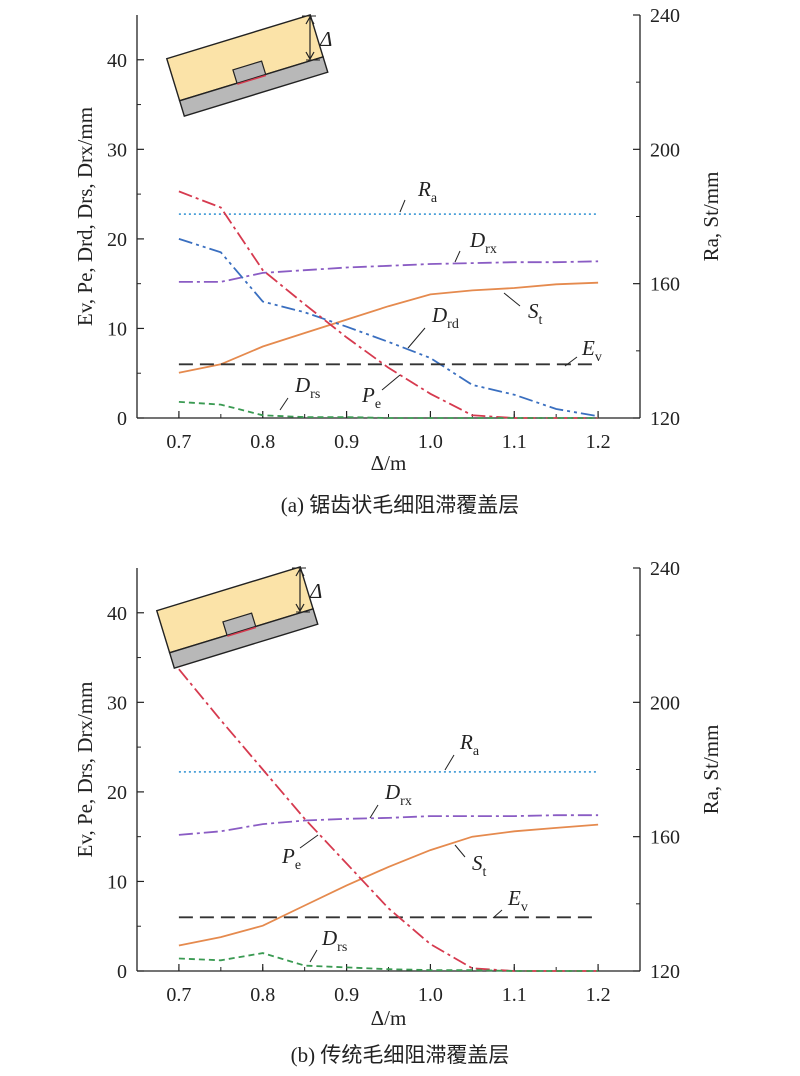  Describe the element at coordinates (400, 505) in the screenshot. I see `figure-caption: (a) 锯齿状毛细阻滞覆盖层` at that location.